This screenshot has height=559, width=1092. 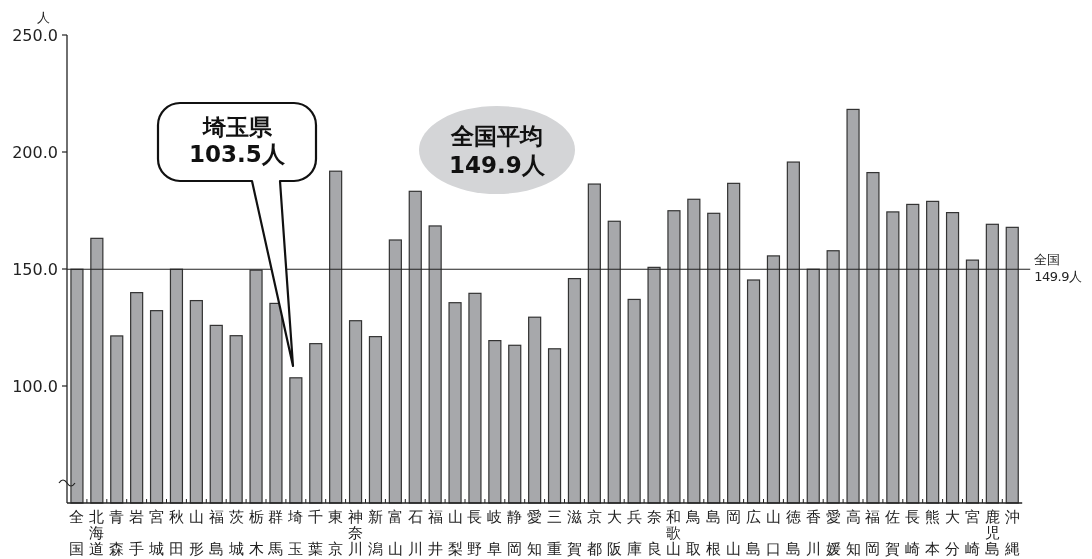 What do you see at coordinates (933, 533) in the screenshot?
I see `x-tick-label: 熊本` at bounding box center [933, 533].